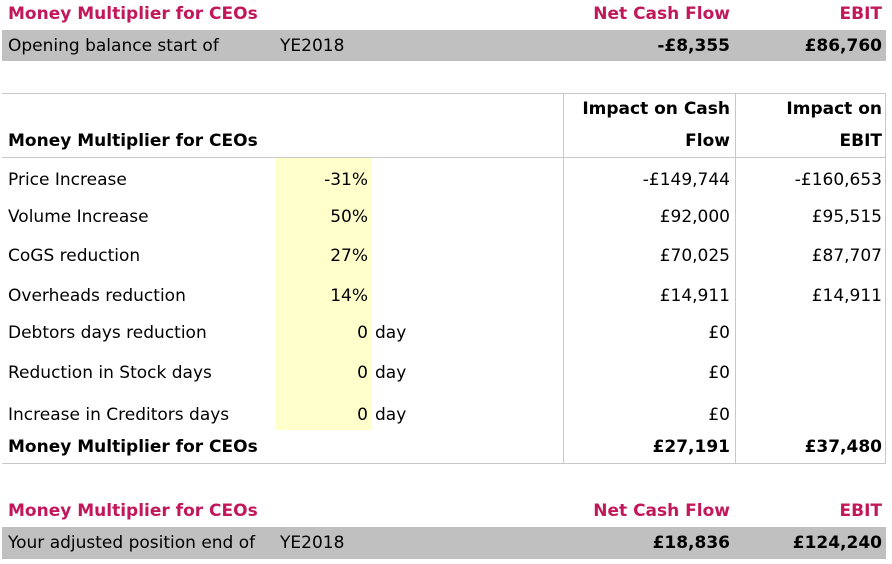 Image resolution: width=892 pixels, height=564 pixels. I want to click on total-cash: £27,191, so click(691, 447).